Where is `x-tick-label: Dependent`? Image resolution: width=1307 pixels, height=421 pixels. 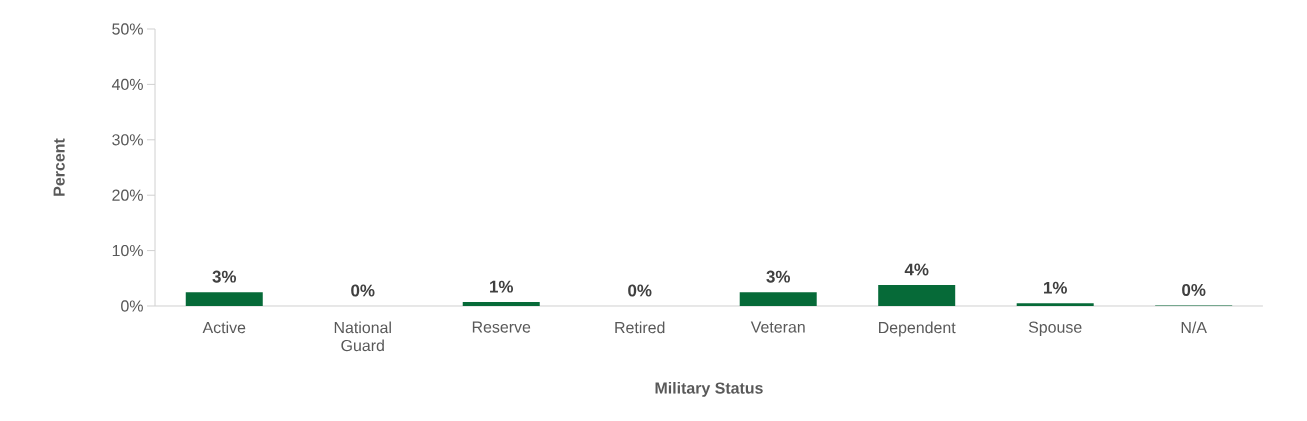 x-tick-label: Dependent is located at coordinates (917, 329).